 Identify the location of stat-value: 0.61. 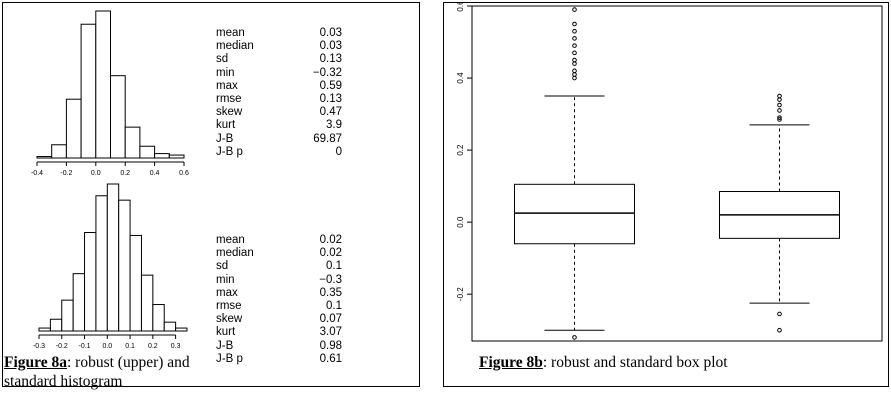
(330, 358).